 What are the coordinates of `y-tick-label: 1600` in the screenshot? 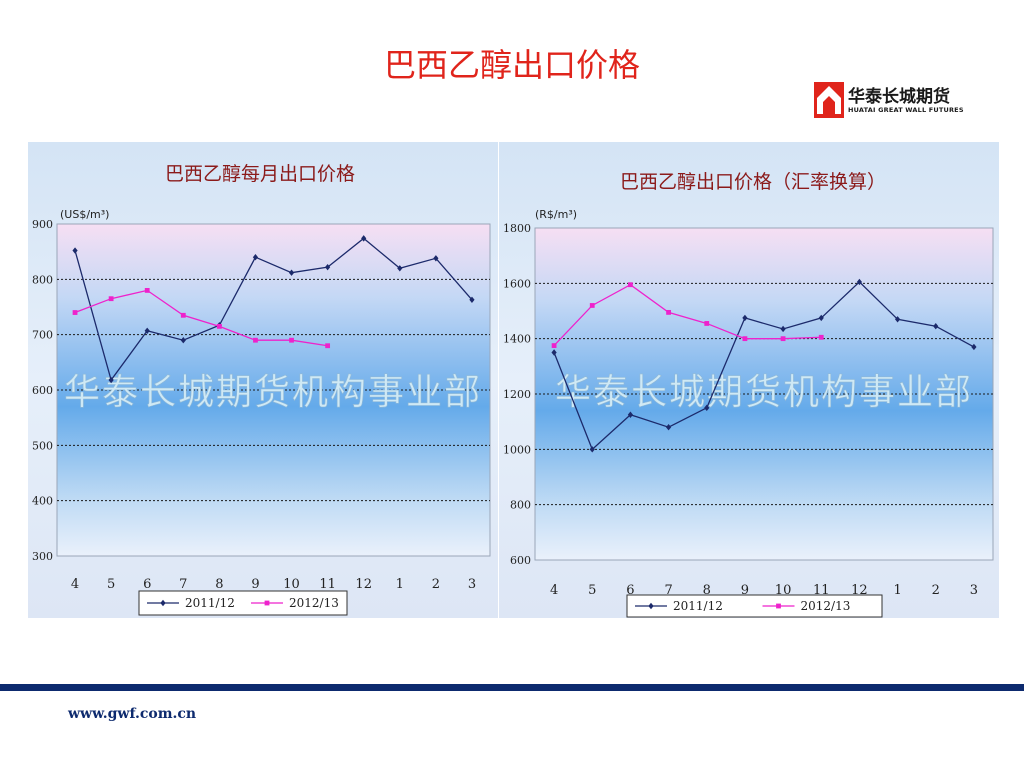 It's located at (517, 283).